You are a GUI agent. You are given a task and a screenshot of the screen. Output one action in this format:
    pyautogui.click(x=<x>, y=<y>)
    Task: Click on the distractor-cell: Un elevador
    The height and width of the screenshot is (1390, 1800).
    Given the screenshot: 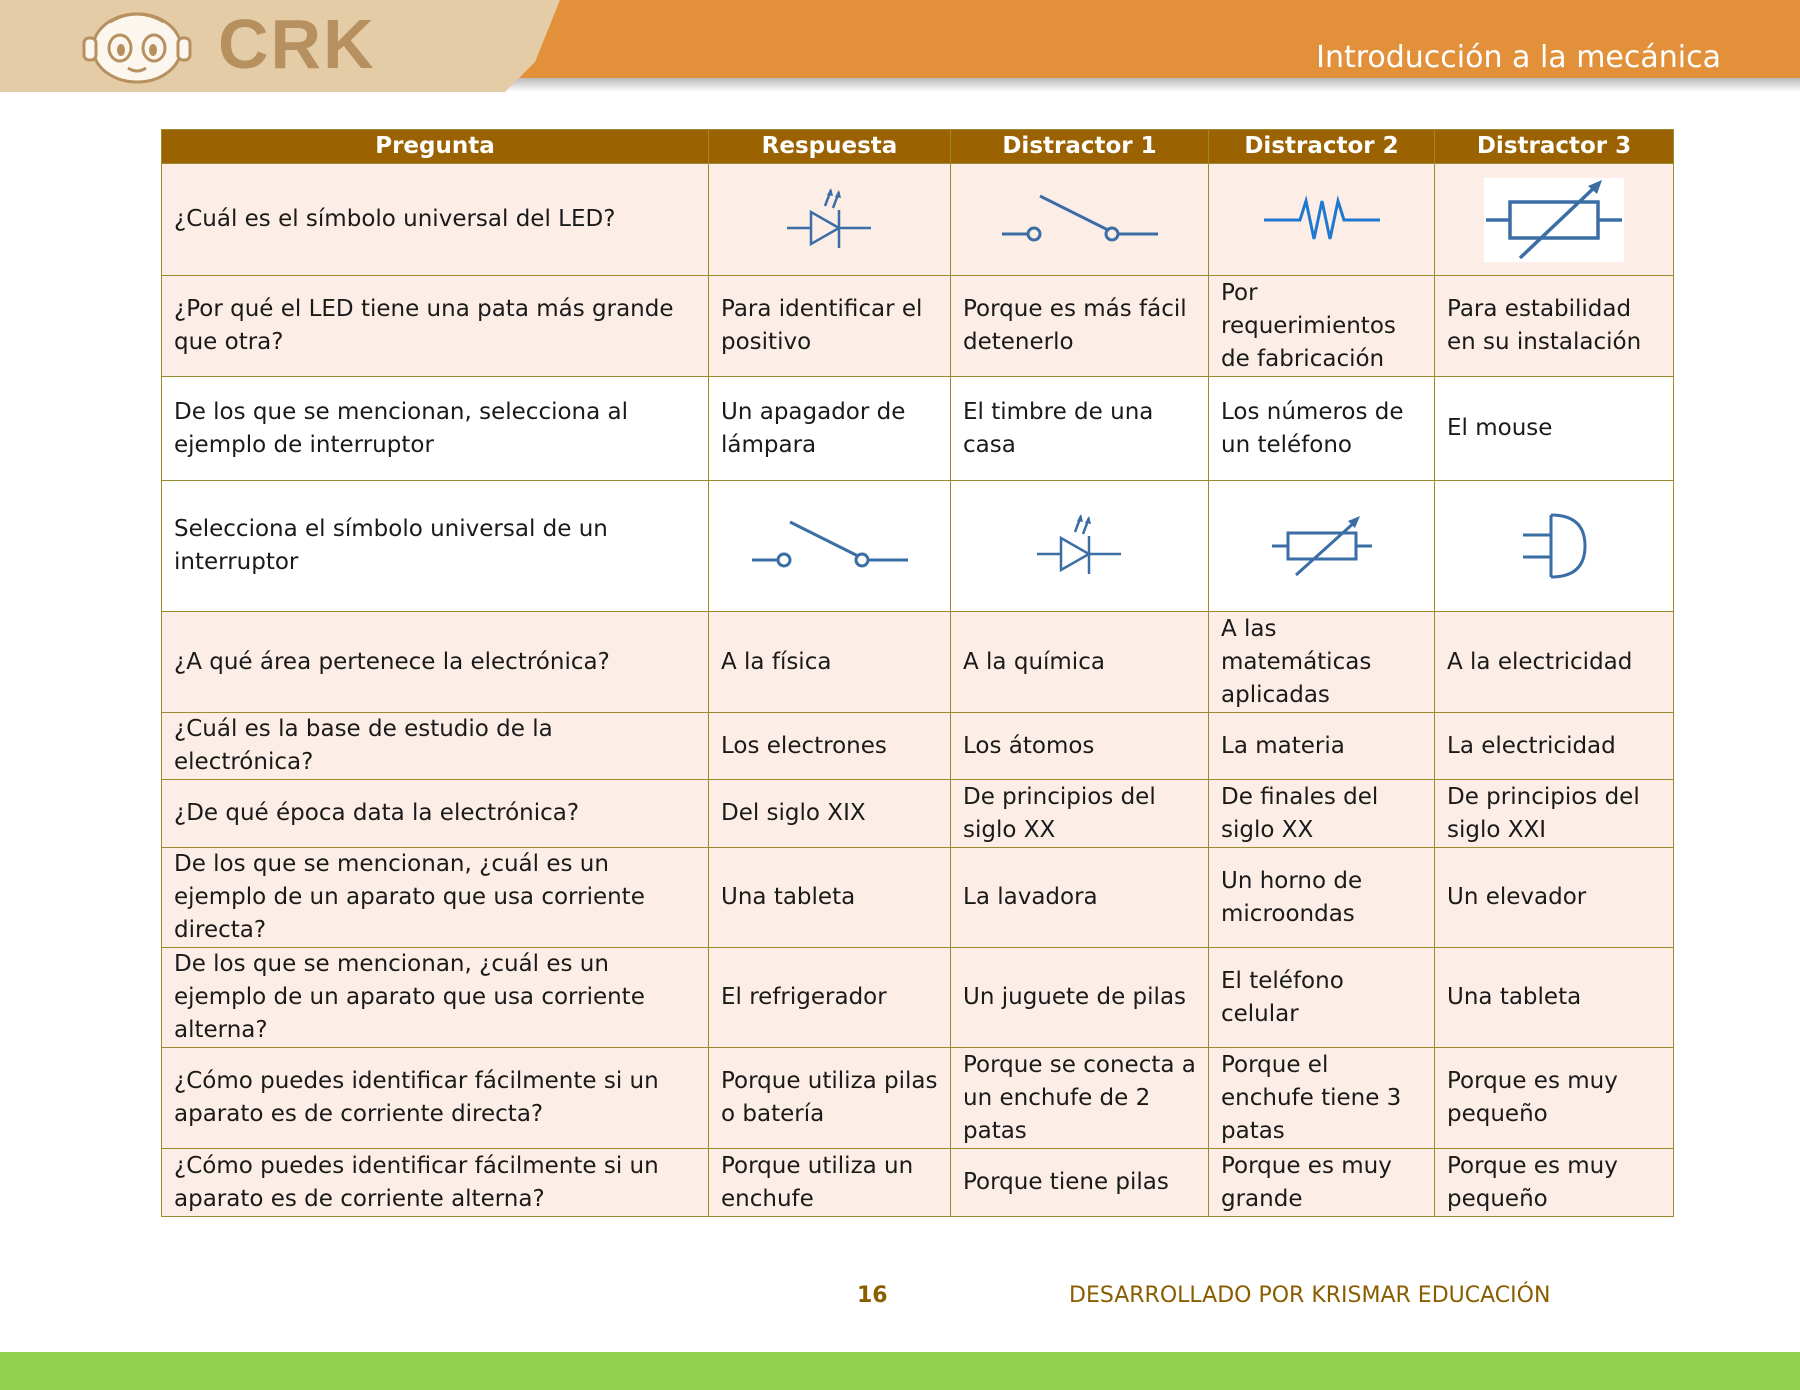 What is the action you would take?
    pyautogui.click(x=1554, y=897)
    